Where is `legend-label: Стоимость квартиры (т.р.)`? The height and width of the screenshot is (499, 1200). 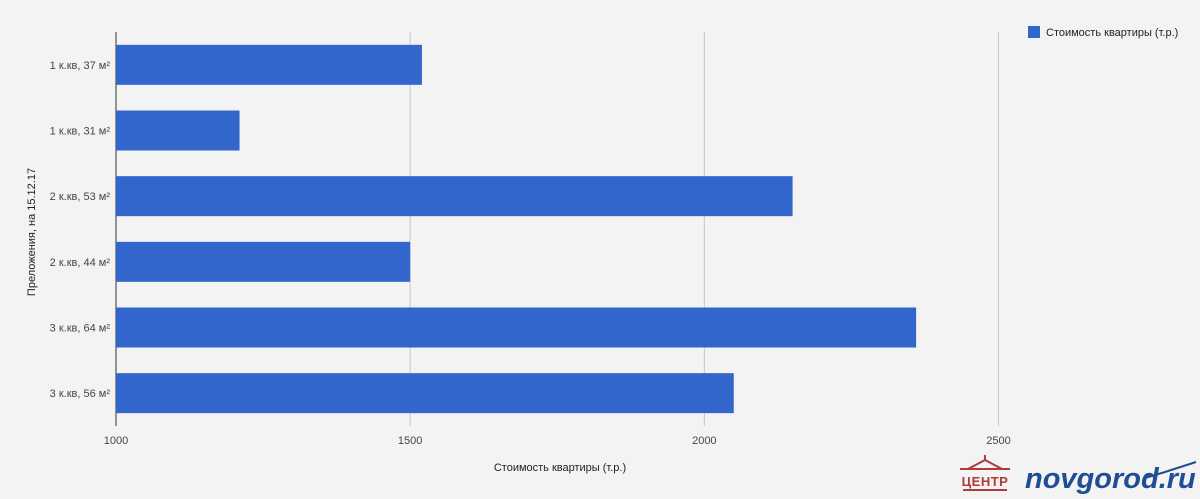
legend-label: Стоимость квартиры (т.р.) is located at coordinates (1112, 33).